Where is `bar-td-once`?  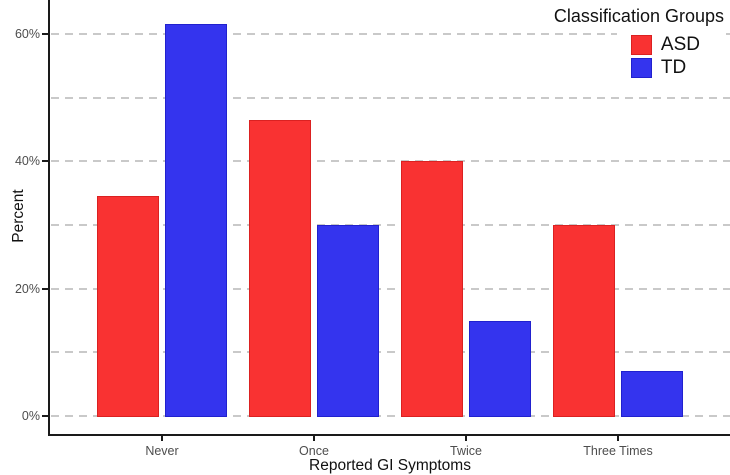 bar-td-once is located at coordinates (348, 321).